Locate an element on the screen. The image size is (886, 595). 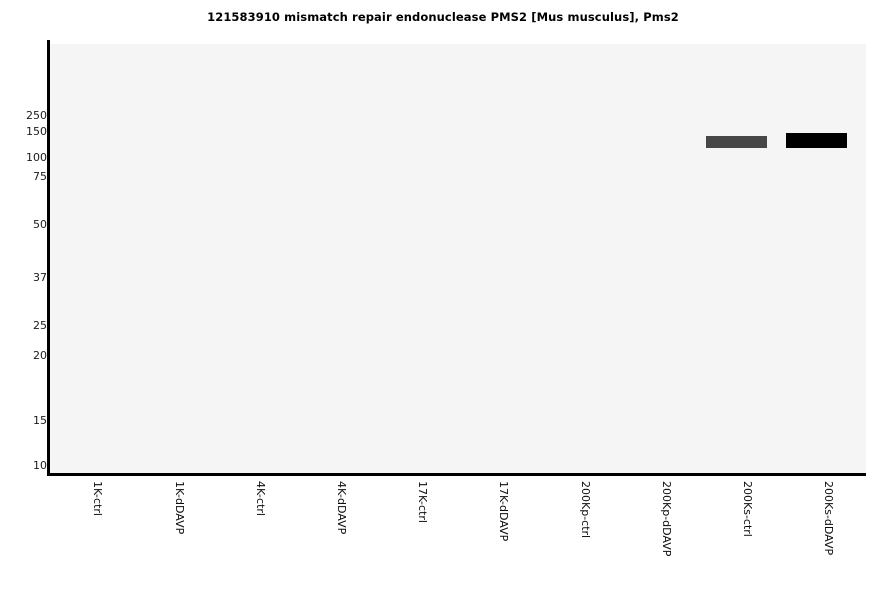
y-axis-tick-labels: 250 150 100 75 50 37 25 20 15 10 is located at coordinates (23, 297).